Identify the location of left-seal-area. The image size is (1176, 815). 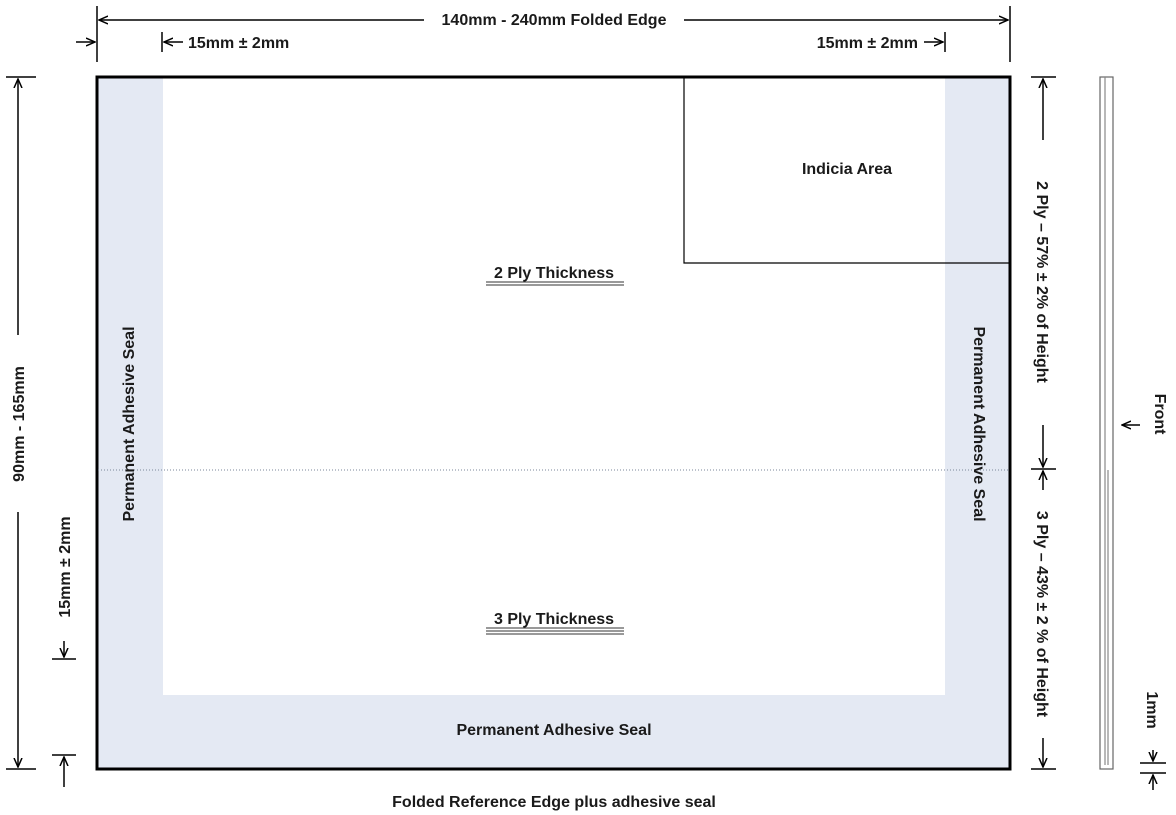
(130, 423).